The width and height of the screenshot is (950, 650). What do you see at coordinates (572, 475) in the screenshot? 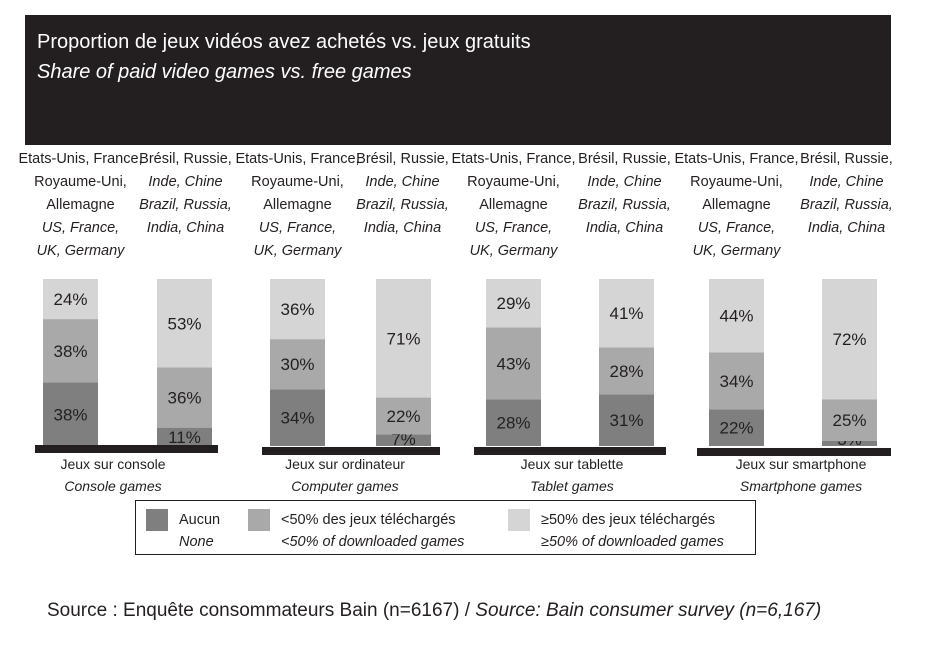
I see `category-label-2: Jeux sur tablette Tablet games` at bounding box center [572, 475].